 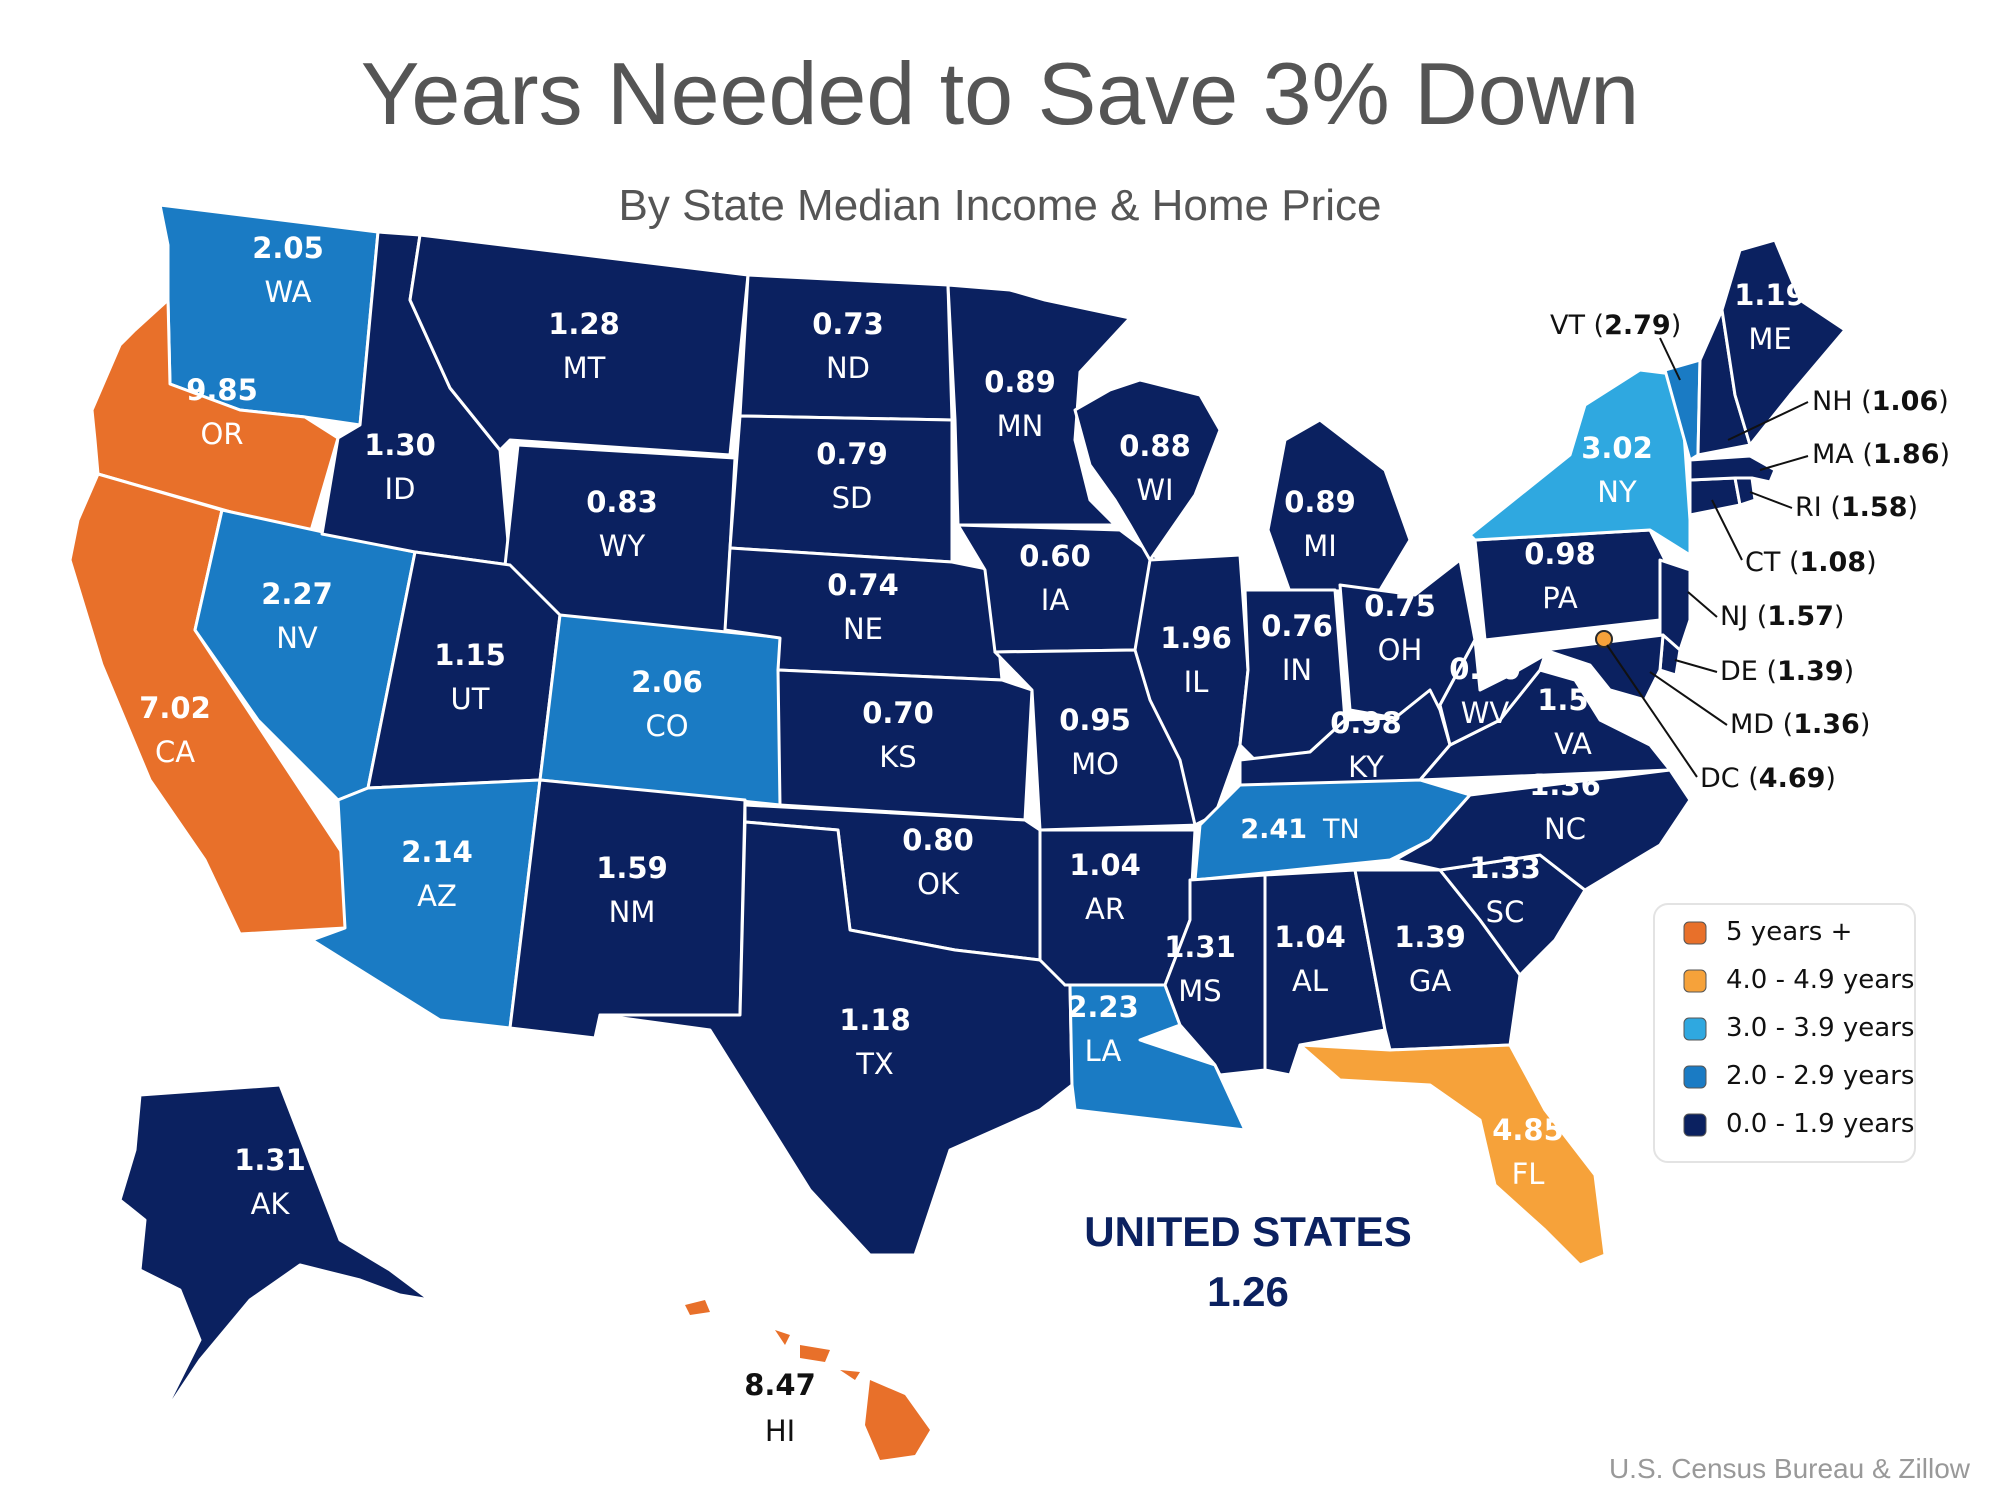 What do you see at coordinates (1906, 454) in the screenshot?
I see `callout-value-ma: 1.86` at bounding box center [1906, 454].